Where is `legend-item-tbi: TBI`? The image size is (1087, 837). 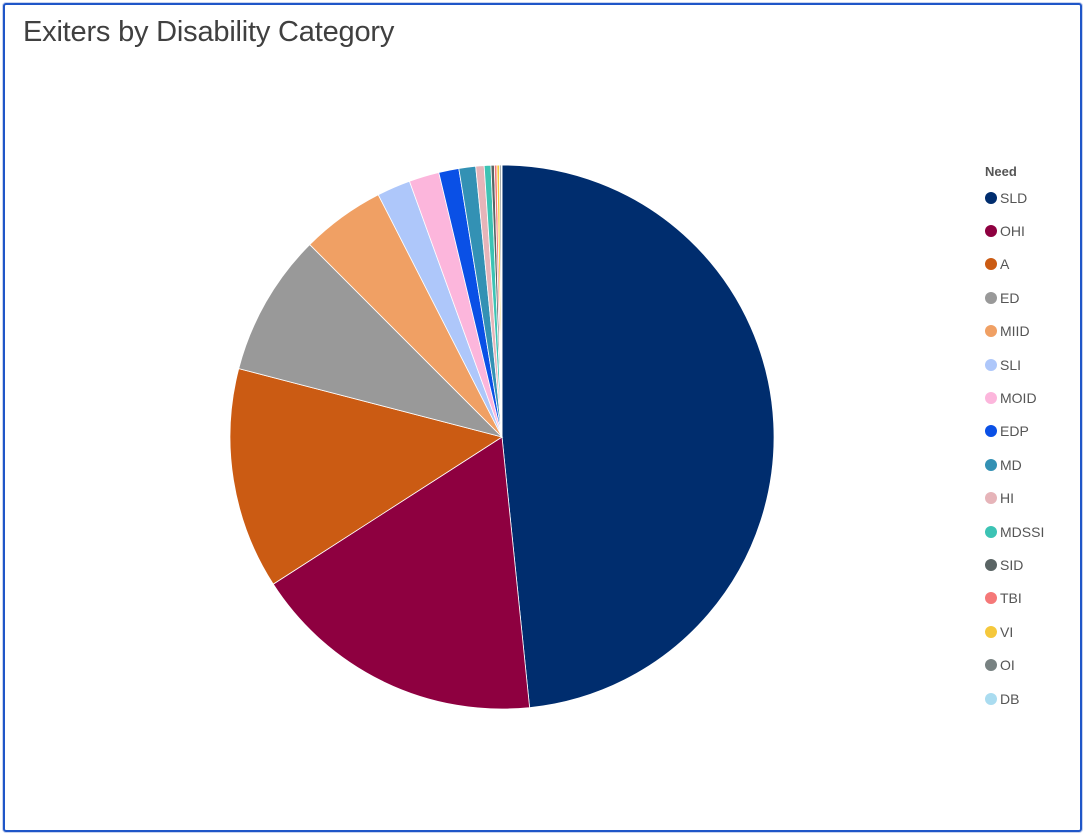 legend-item-tbi: TBI is located at coordinates (1014, 598).